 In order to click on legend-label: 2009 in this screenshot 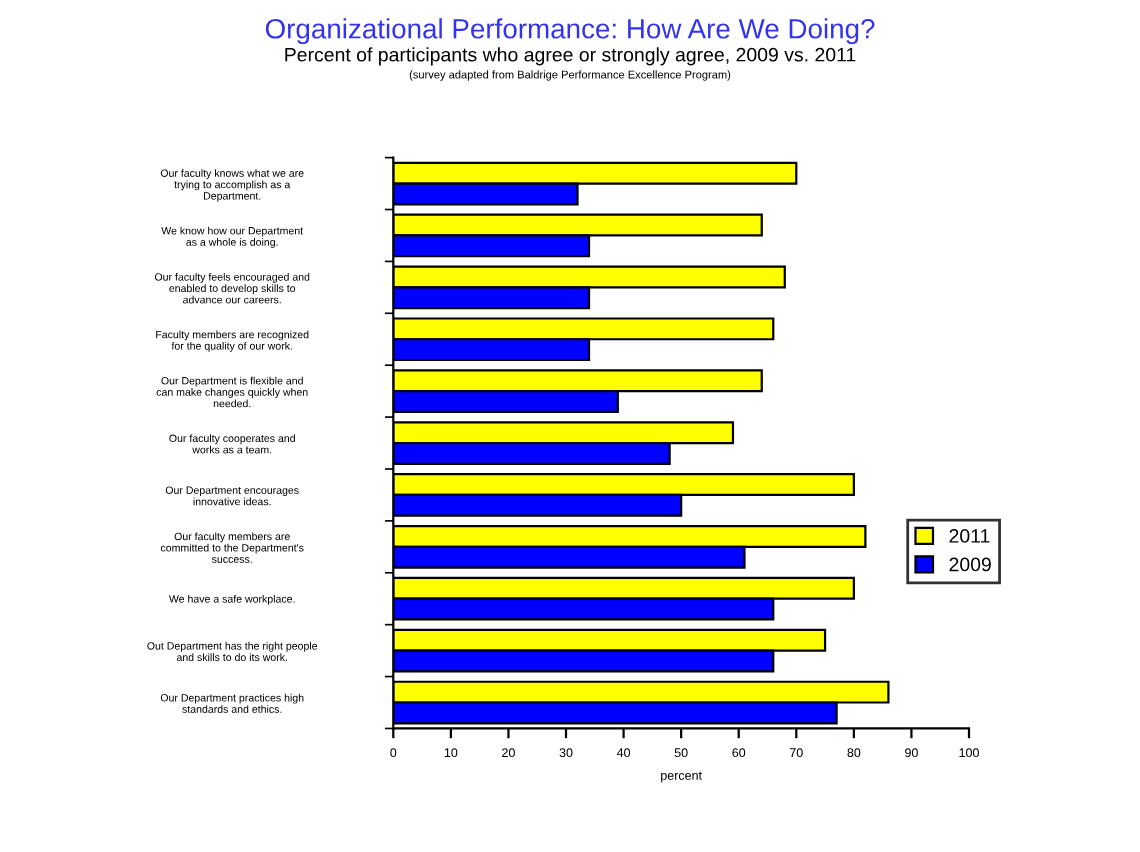, I will do `click(970, 564)`.